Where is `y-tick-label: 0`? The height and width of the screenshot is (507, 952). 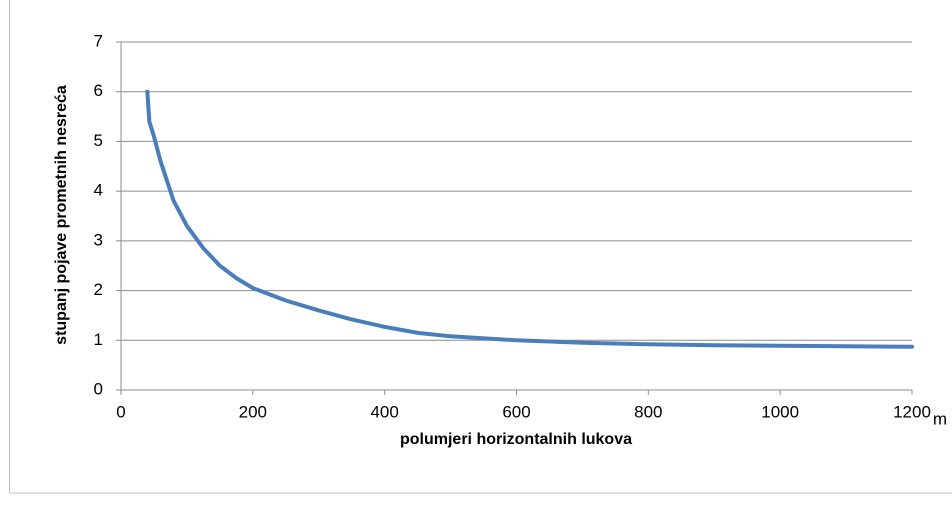 y-tick-label: 0 is located at coordinates (98, 388).